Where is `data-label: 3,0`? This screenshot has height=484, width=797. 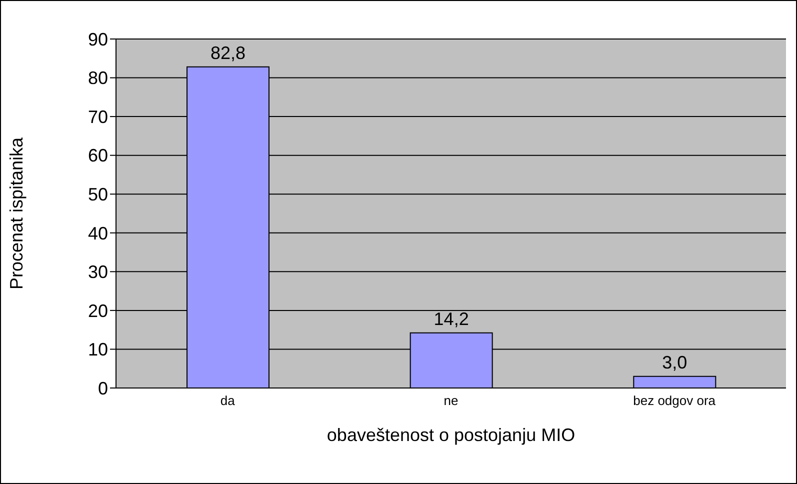
data-label: 3,0 is located at coordinates (675, 362).